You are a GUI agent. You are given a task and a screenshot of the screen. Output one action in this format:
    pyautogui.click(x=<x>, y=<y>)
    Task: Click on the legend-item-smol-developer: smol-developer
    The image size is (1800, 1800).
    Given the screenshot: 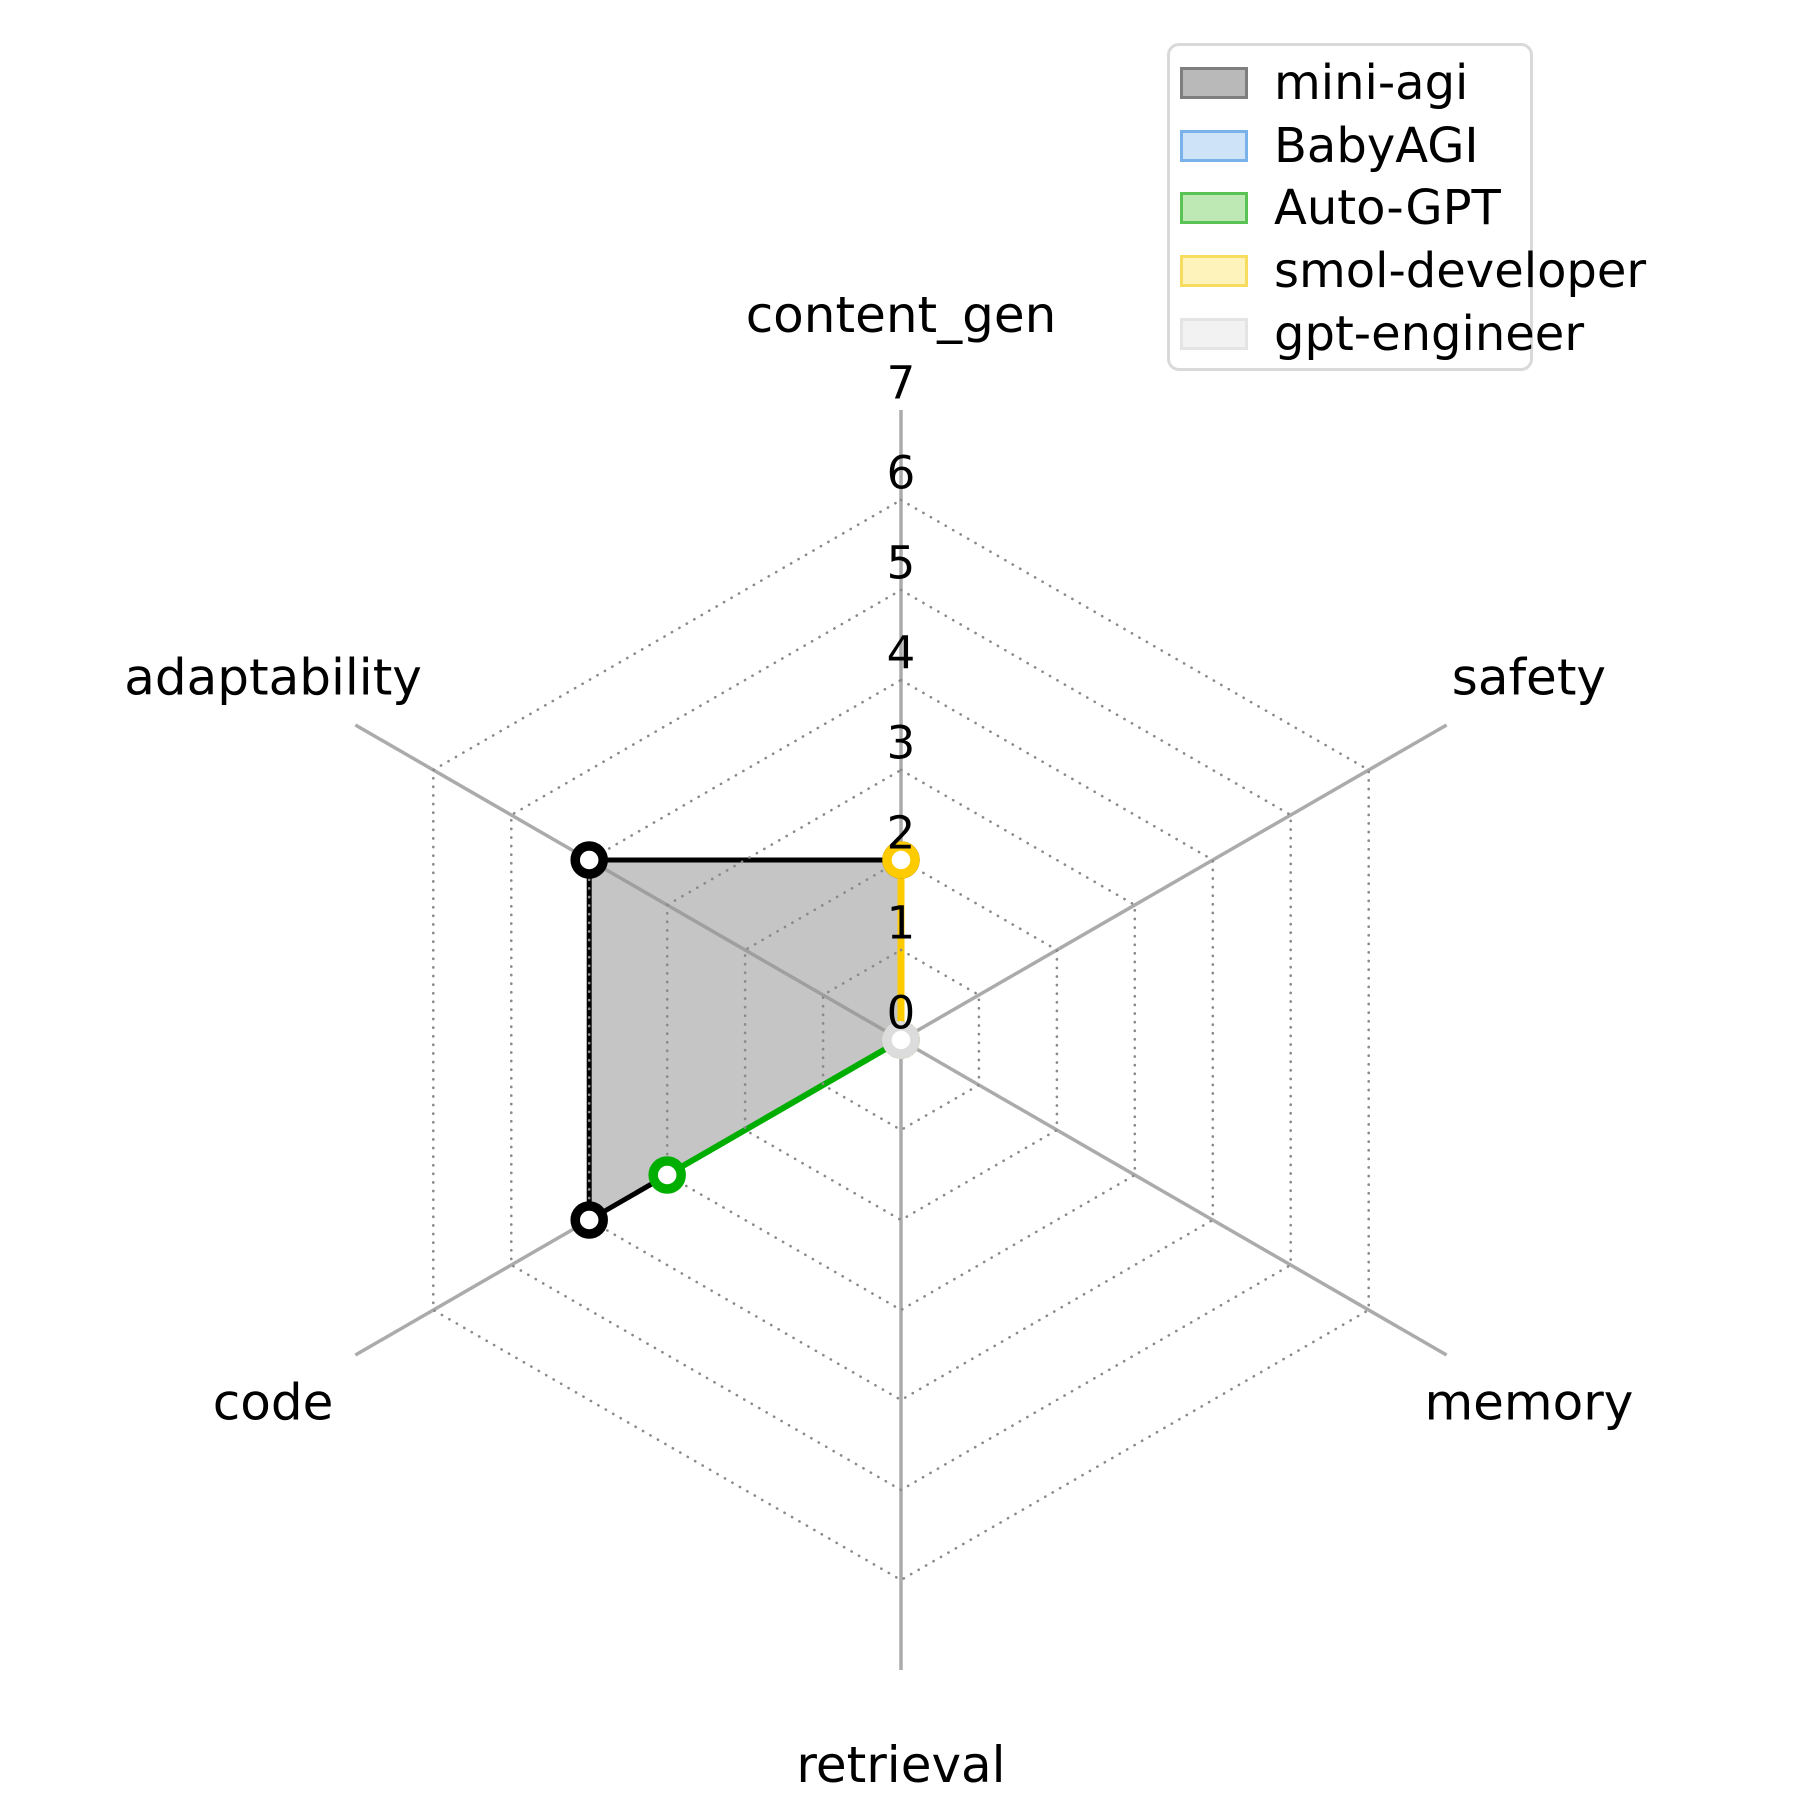 What is the action you would take?
    pyautogui.click(x=1413, y=271)
    